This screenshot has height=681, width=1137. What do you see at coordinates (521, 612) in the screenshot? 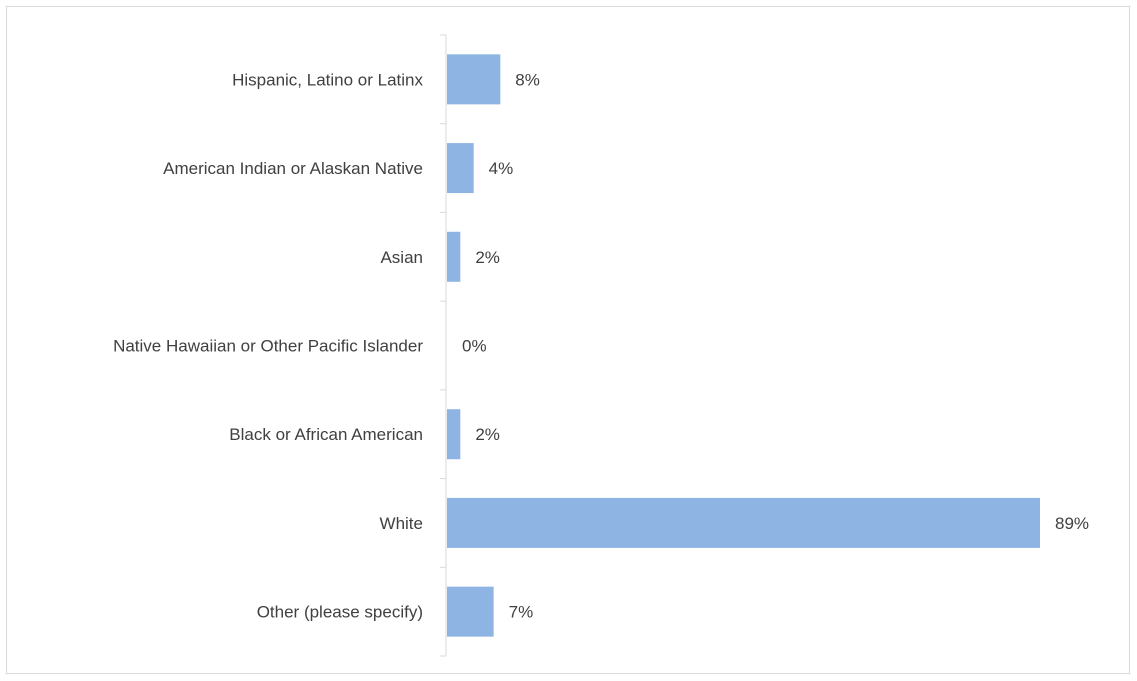
I see `data-label: 7%` at bounding box center [521, 612].